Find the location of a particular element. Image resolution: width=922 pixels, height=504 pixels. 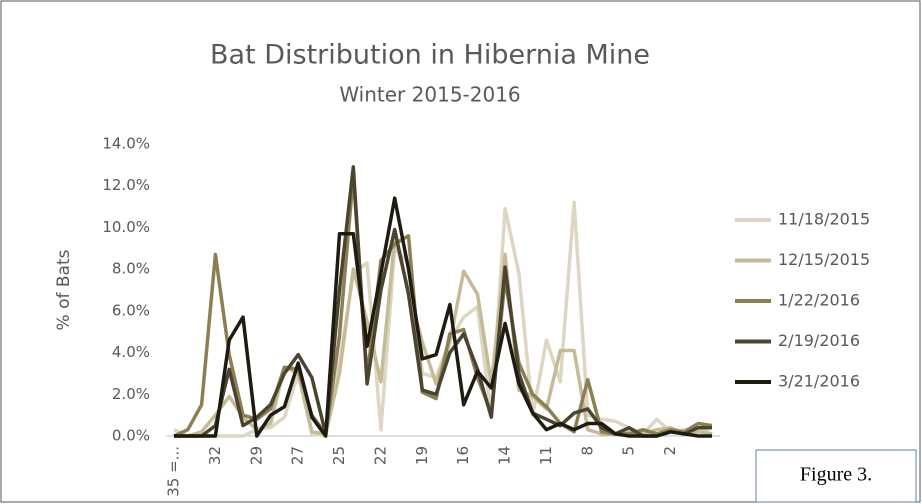

x-tick-label: 8 is located at coordinates (587, 451).